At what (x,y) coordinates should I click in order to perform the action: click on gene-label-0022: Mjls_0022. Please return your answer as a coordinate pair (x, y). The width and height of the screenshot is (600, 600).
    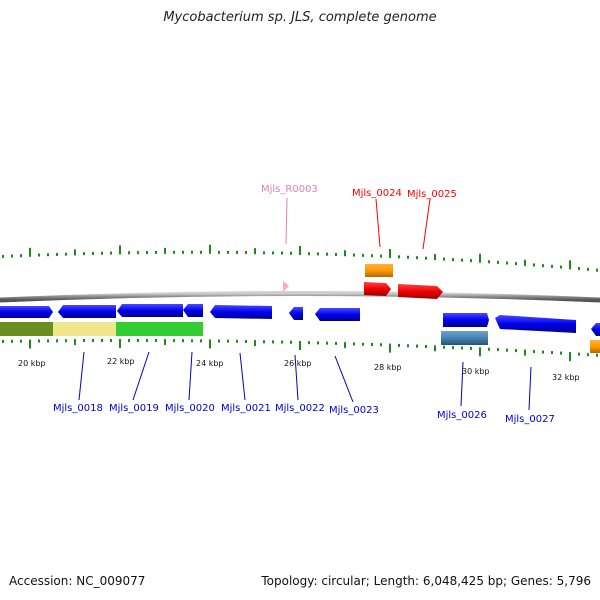
    Looking at the image, I should click on (300, 408).